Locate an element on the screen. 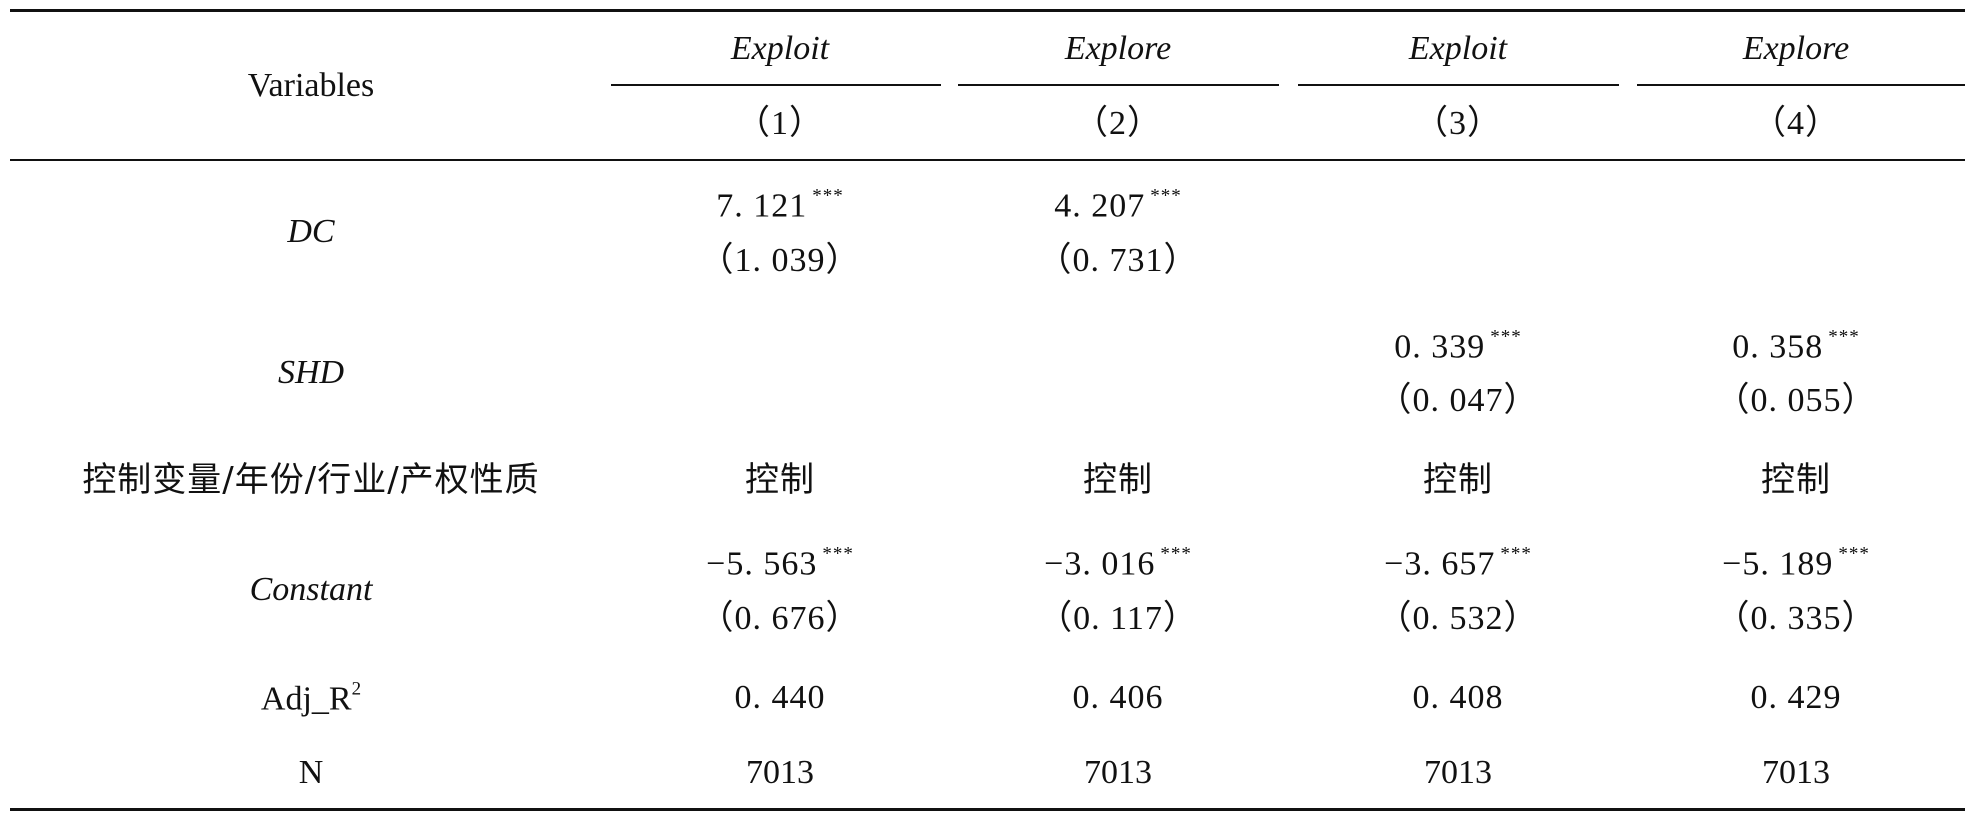  constant-se-3: （0. 532） is located at coordinates (1458, 618).